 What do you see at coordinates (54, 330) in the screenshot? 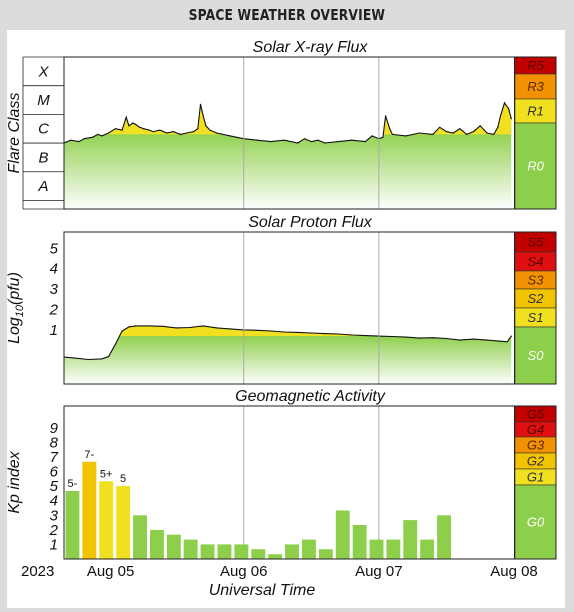
I see `proton-y-tick: 1` at bounding box center [54, 330].